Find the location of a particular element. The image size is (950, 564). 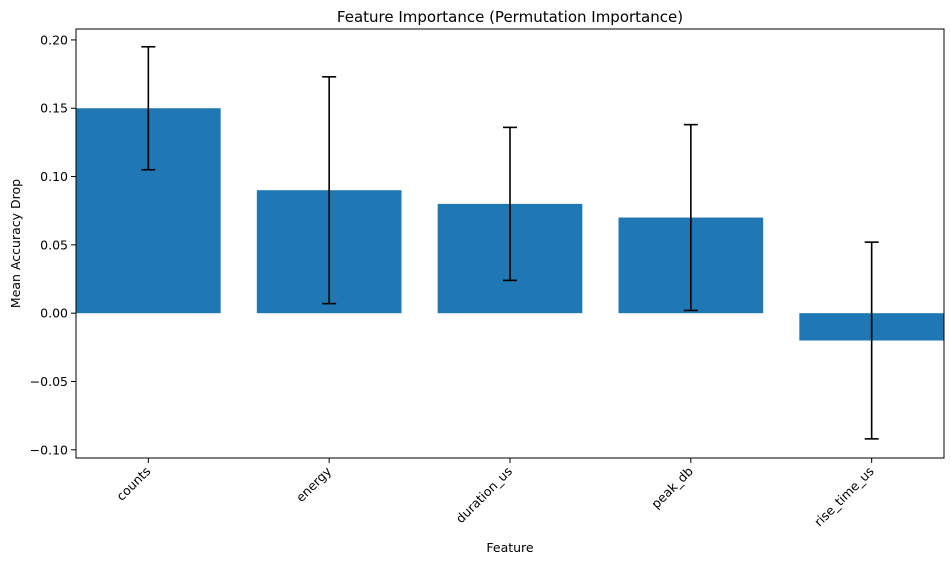

y-tick-label: 0.10 is located at coordinates (54, 176).